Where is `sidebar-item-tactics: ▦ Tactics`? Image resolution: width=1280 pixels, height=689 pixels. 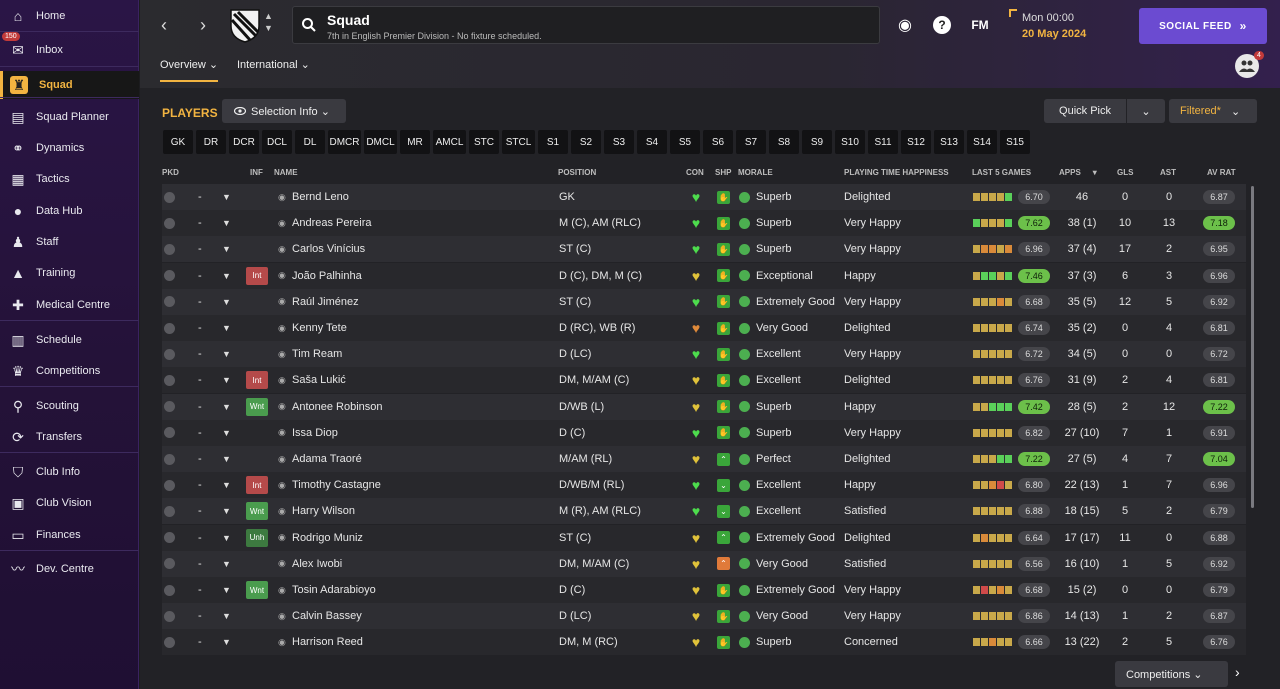 sidebar-item-tactics: ▦ Tactics is located at coordinates (69, 179).